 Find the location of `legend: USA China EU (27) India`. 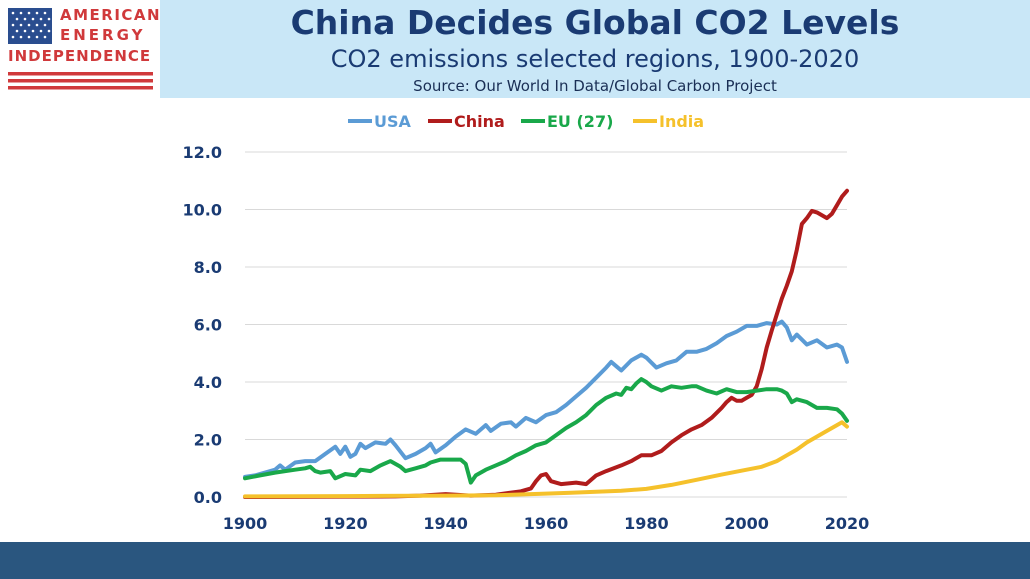

legend: USA China EU (27) India is located at coordinates (526, 121).